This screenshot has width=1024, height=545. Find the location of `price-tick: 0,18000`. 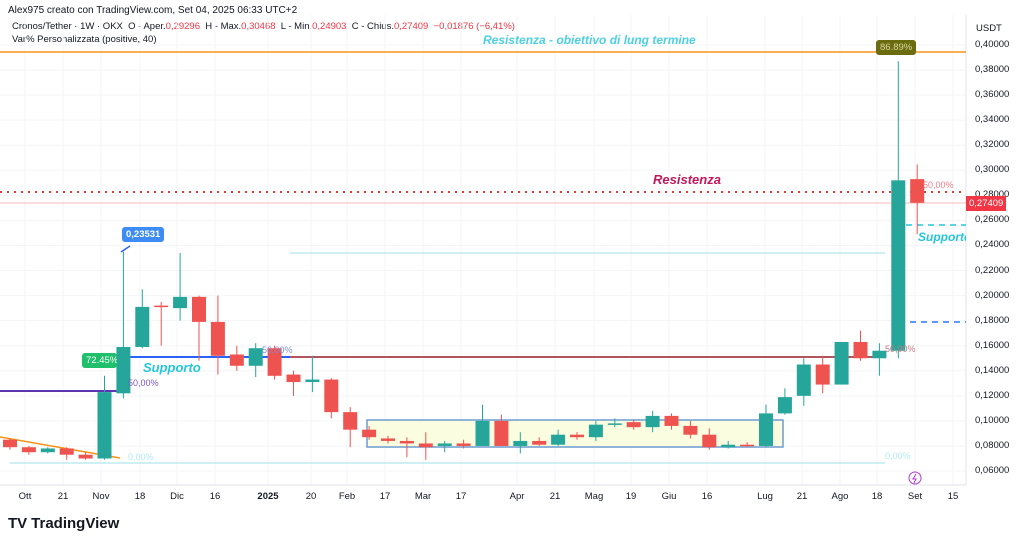

price-tick: 0,18000 is located at coordinates (992, 320).